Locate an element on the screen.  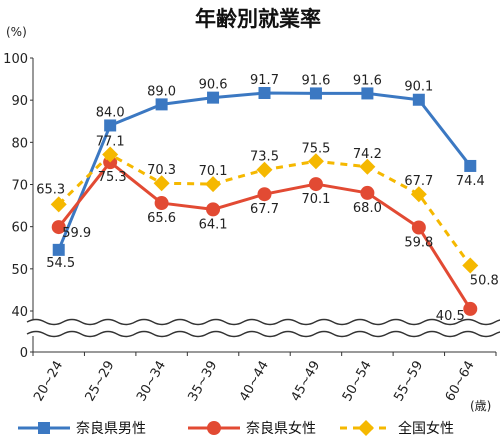
legend-marker-diamond is located at coordinates (366, 428).